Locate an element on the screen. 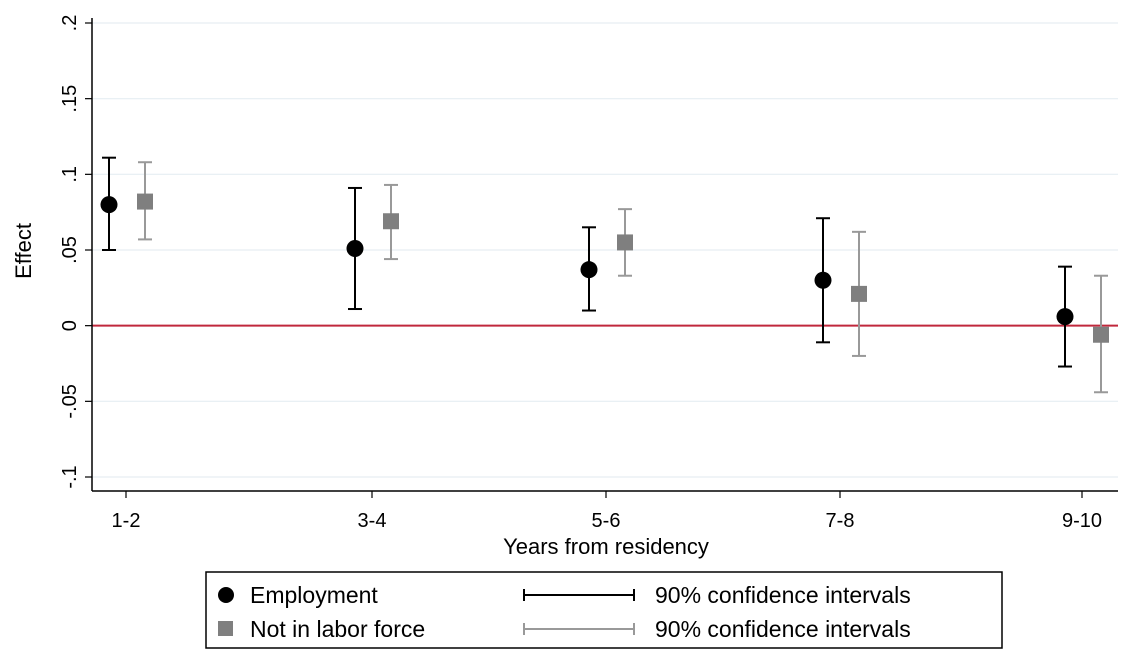 This screenshot has height=650, width=1123. legend-label-employment: Employment is located at coordinates (314, 595).